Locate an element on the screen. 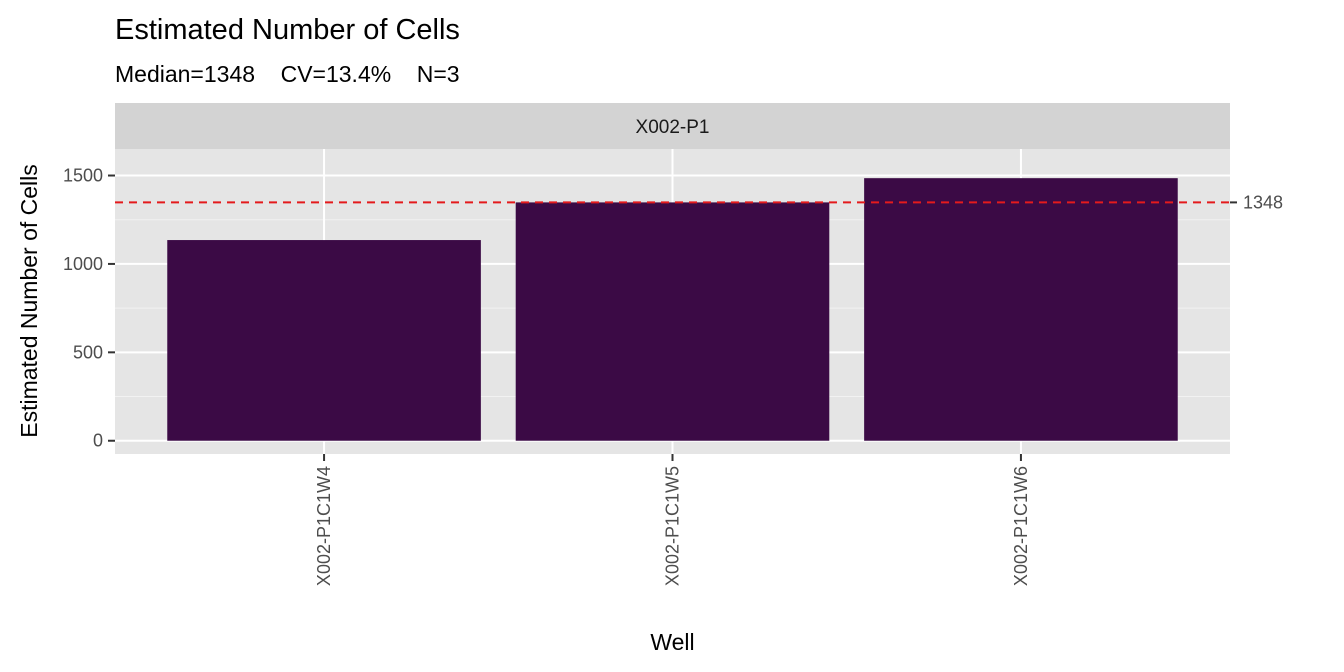 The height and width of the screenshot is (672, 1344). x-tick-label: X002-P1C1W5 is located at coordinates (673, 526).